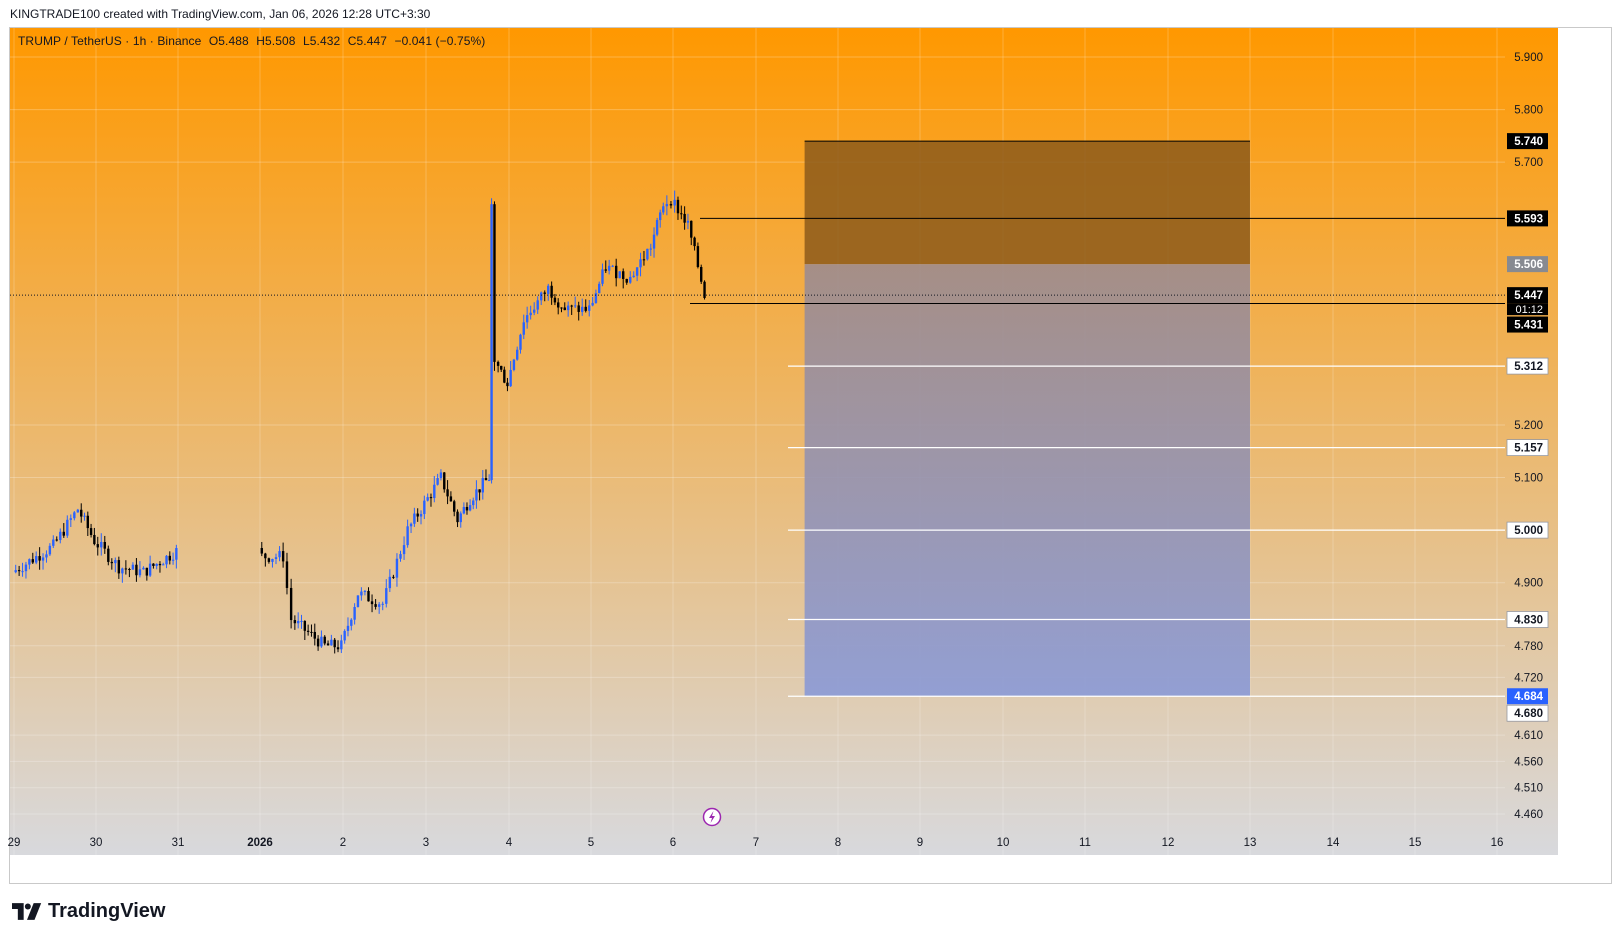  I want to click on take-profit-zone, so click(1027, 480).